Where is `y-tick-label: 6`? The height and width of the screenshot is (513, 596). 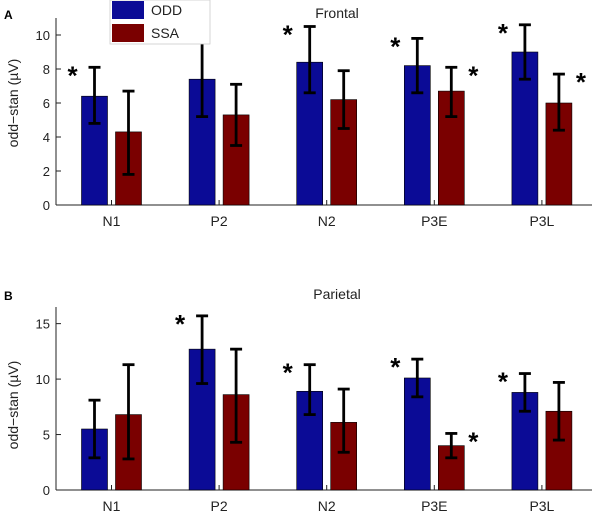
y-tick-label: 6 is located at coordinates (46, 103).